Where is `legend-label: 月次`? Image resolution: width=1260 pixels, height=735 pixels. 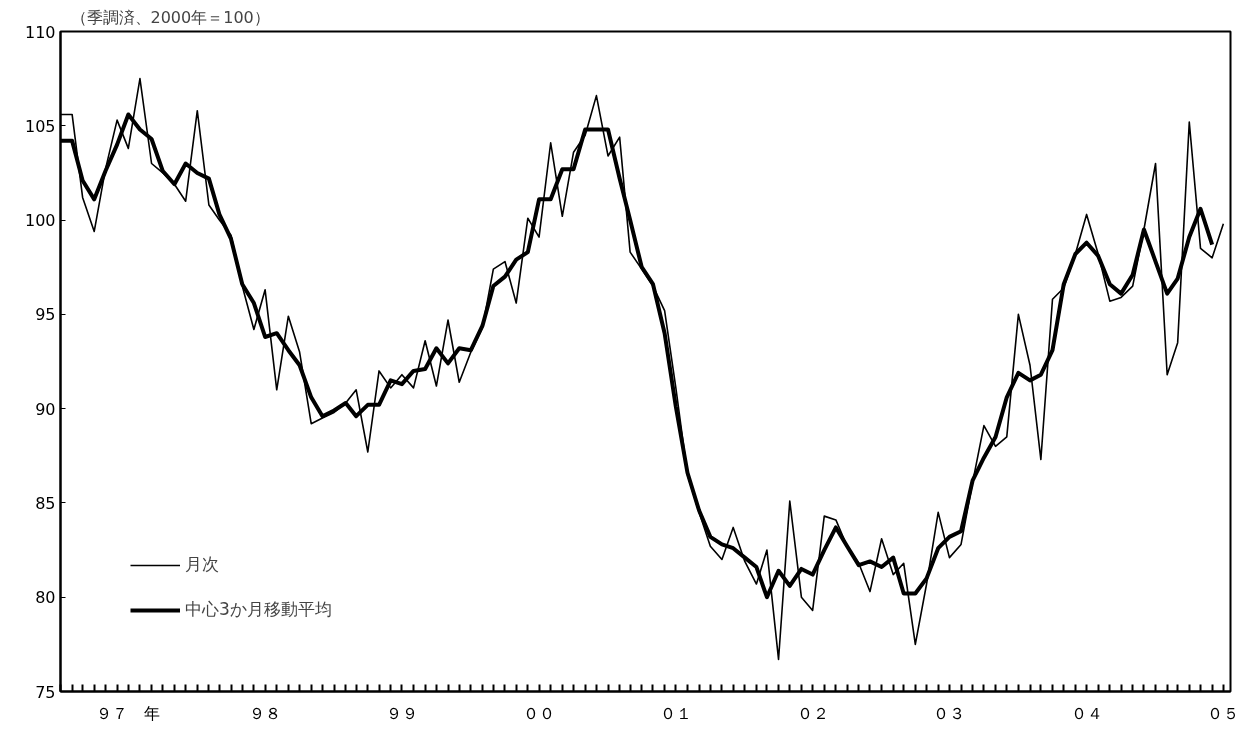
legend-label: 月次 is located at coordinates (202, 564).